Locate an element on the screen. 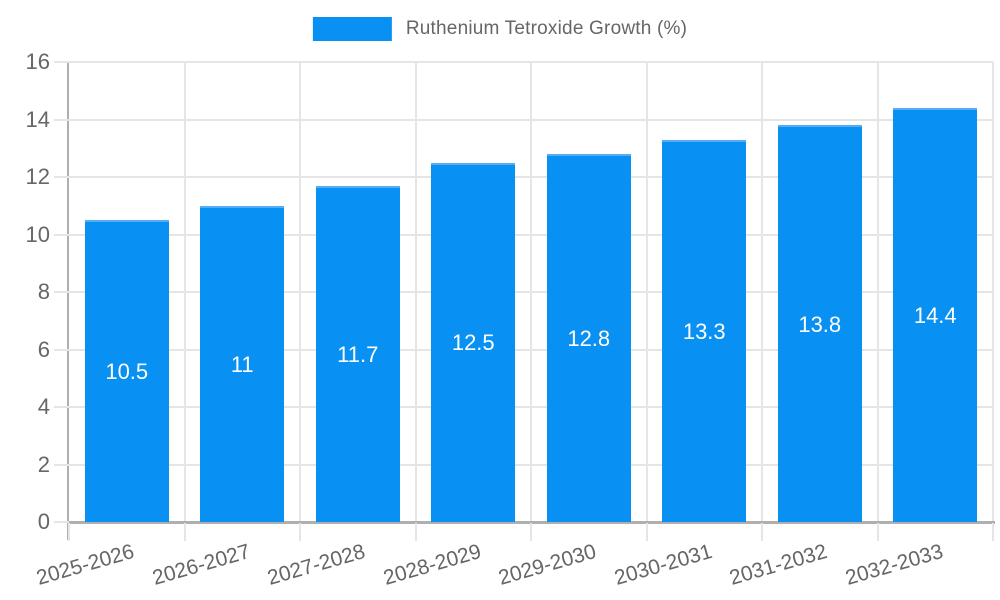  y-axis-tick-label: 8 is located at coordinates (43, 291).